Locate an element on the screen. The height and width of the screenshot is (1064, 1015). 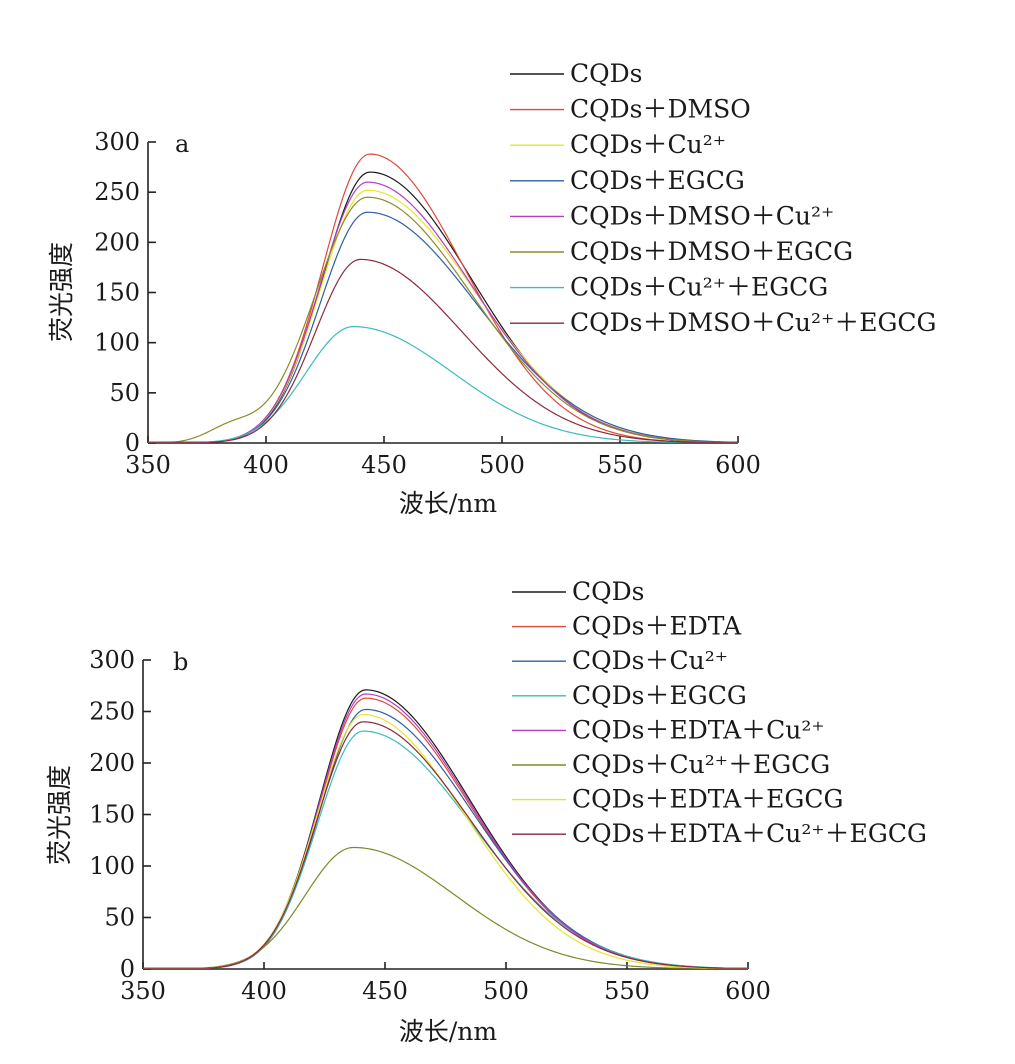
panel-a-y-tick-label: 300 is located at coordinates (117, 142).